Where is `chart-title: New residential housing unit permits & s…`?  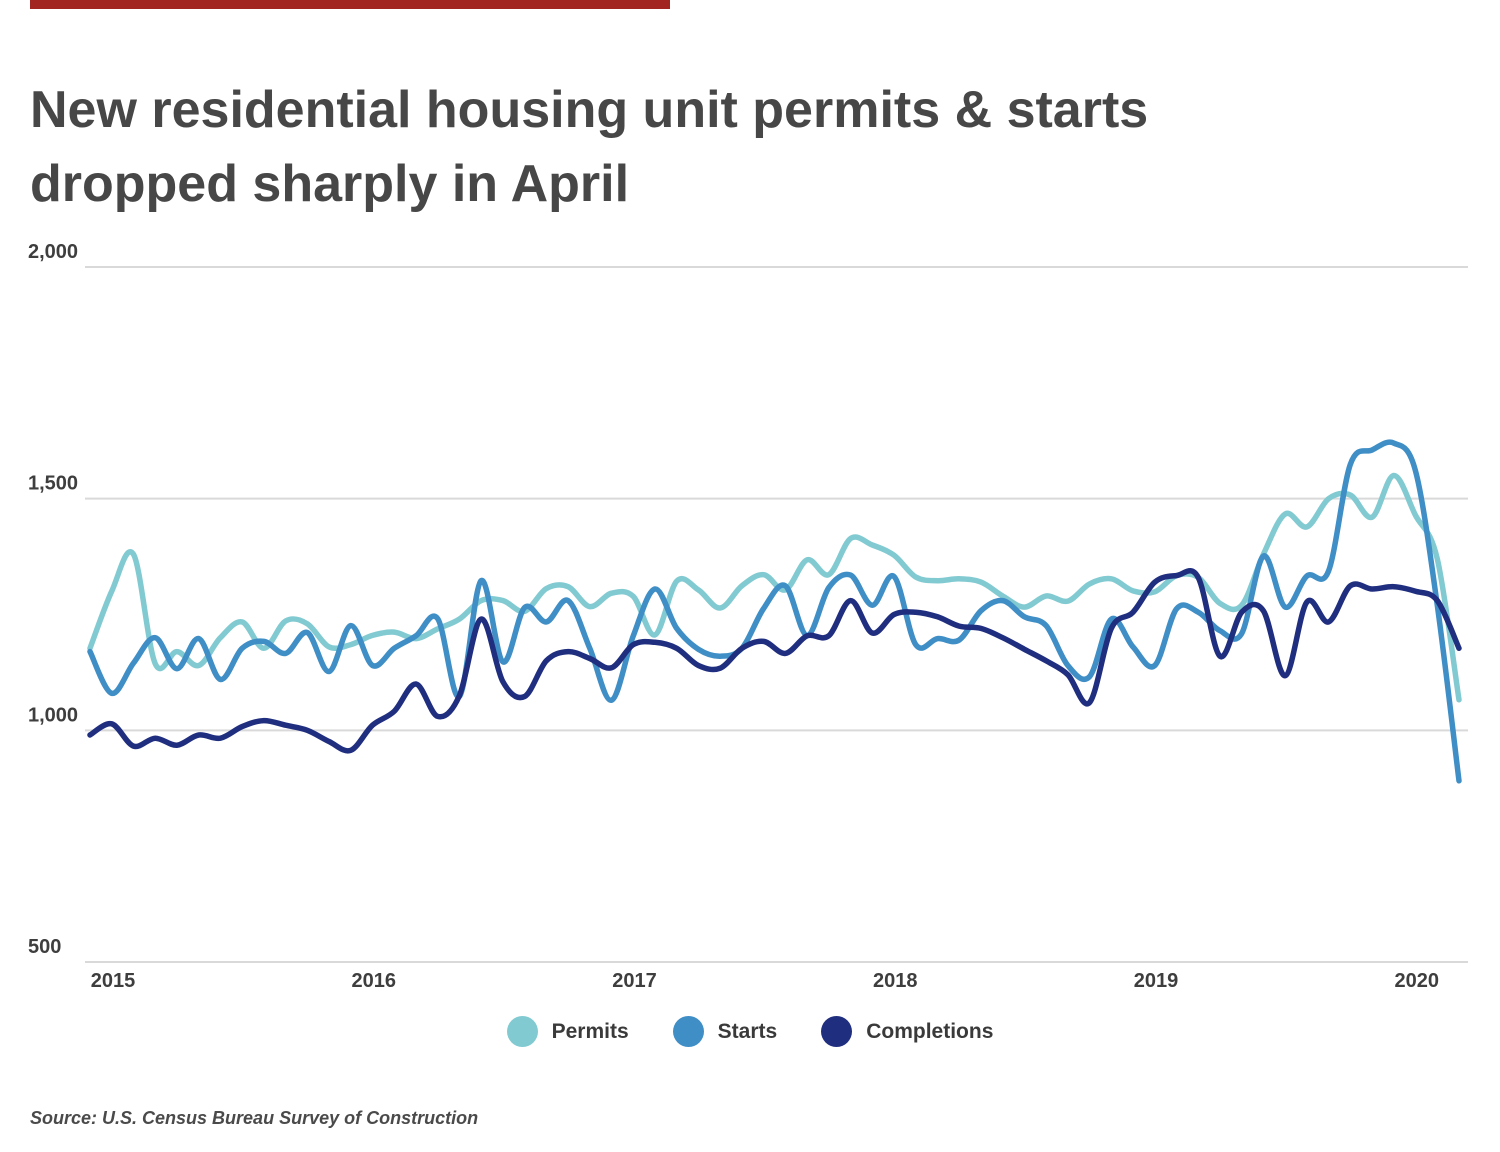
chart-title: New residential housing unit permits & s… is located at coordinates (680, 147).